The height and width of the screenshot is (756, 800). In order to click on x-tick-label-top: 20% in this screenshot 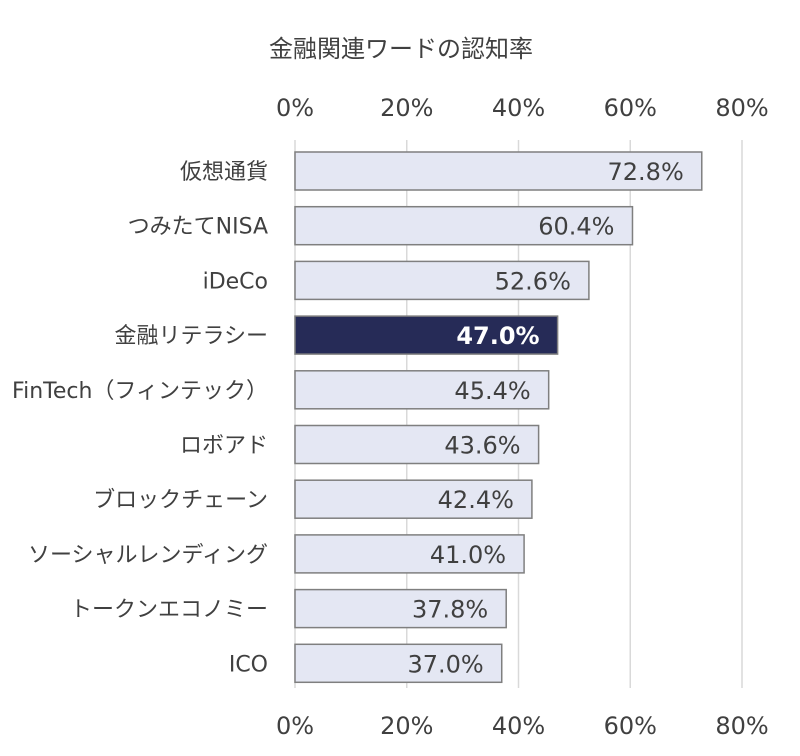, I will do `click(406, 108)`.